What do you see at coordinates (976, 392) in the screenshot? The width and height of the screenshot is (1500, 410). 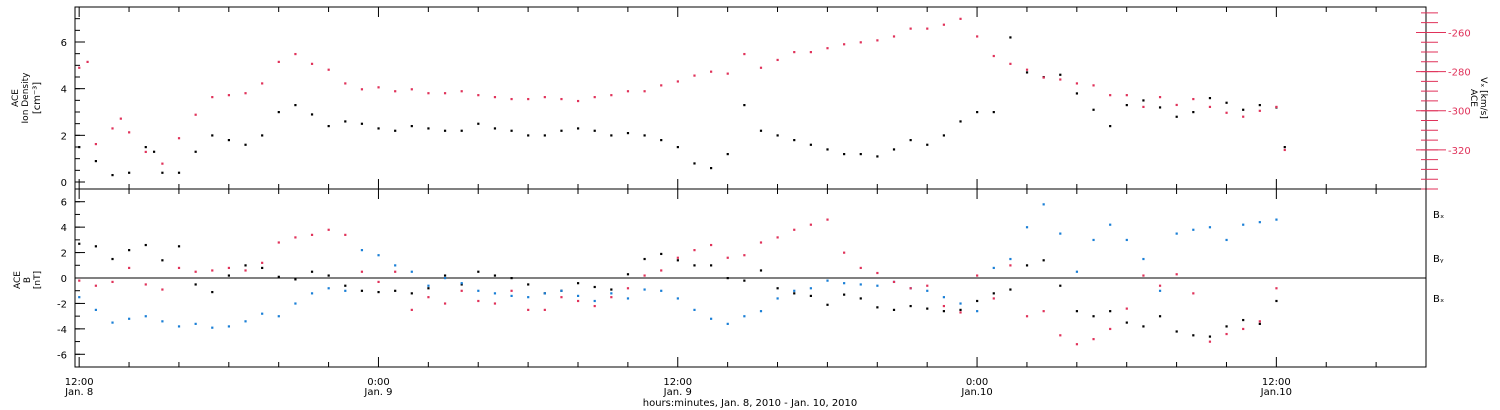 I see `x-tick-label-date: Jan.10` at bounding box center [976, 392].